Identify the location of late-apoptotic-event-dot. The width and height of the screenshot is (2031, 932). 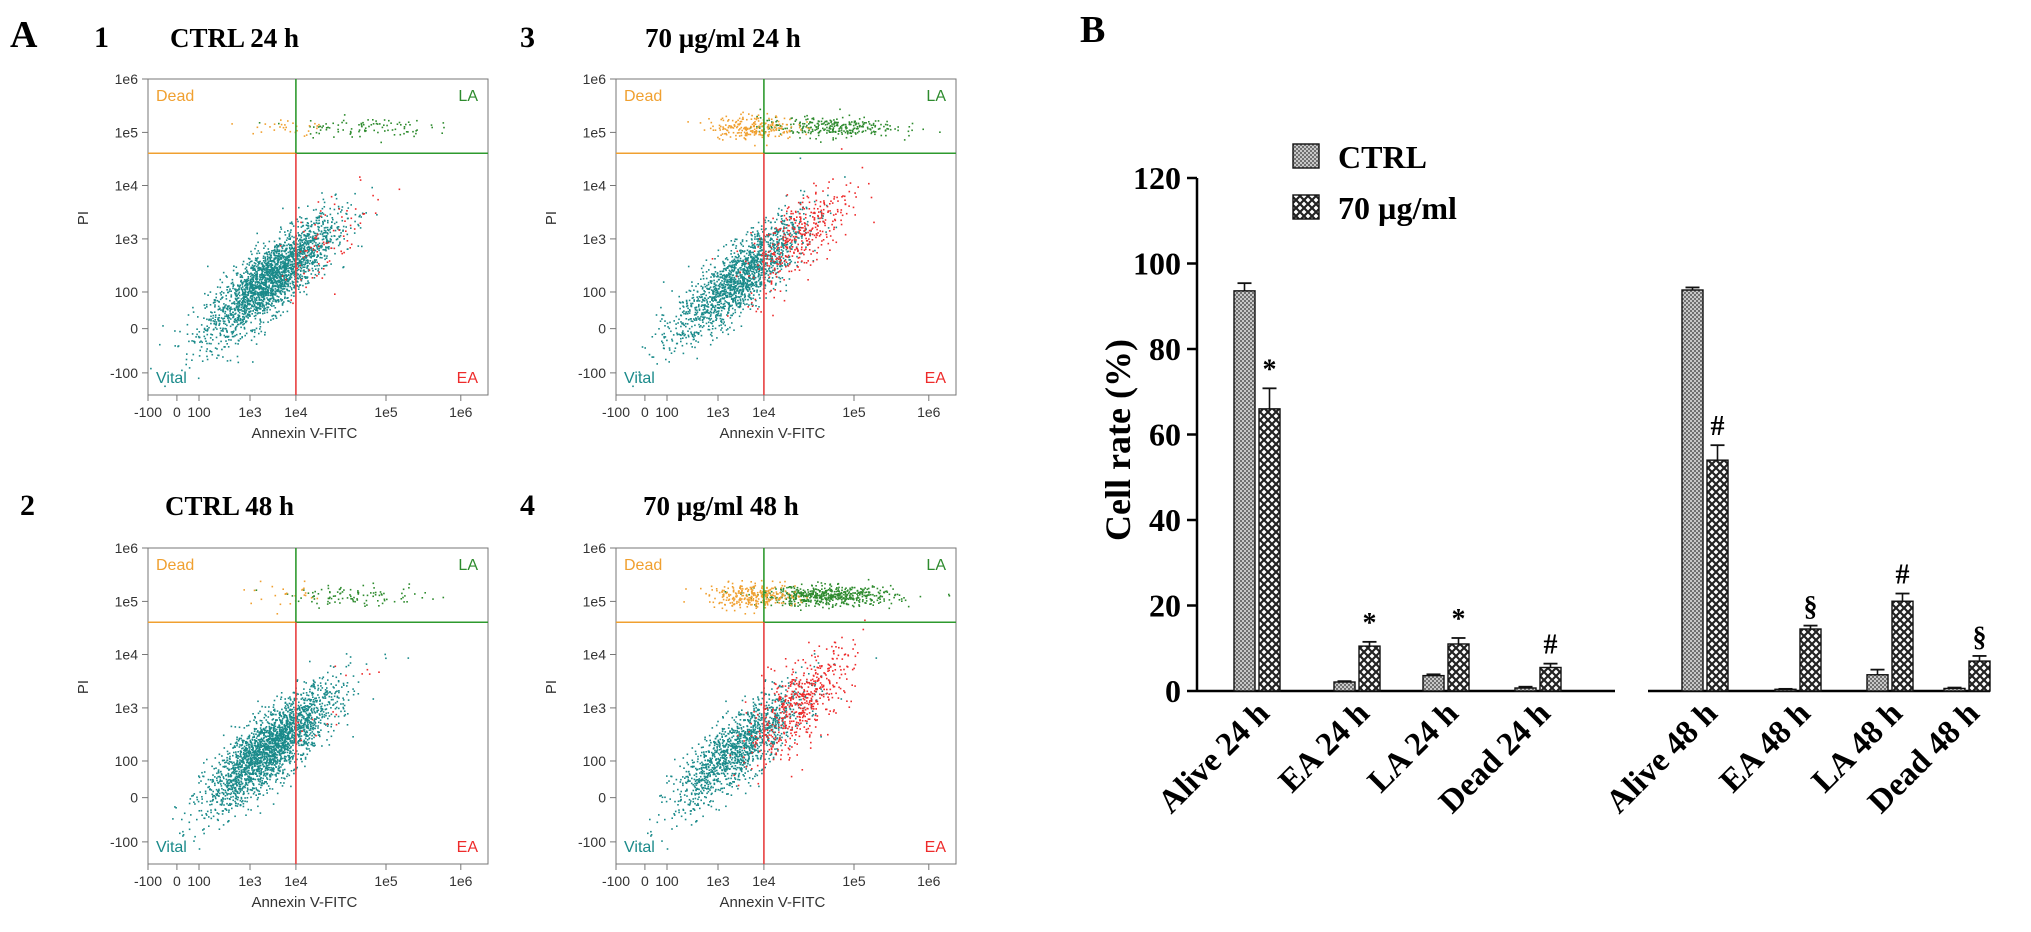
(351, 129).